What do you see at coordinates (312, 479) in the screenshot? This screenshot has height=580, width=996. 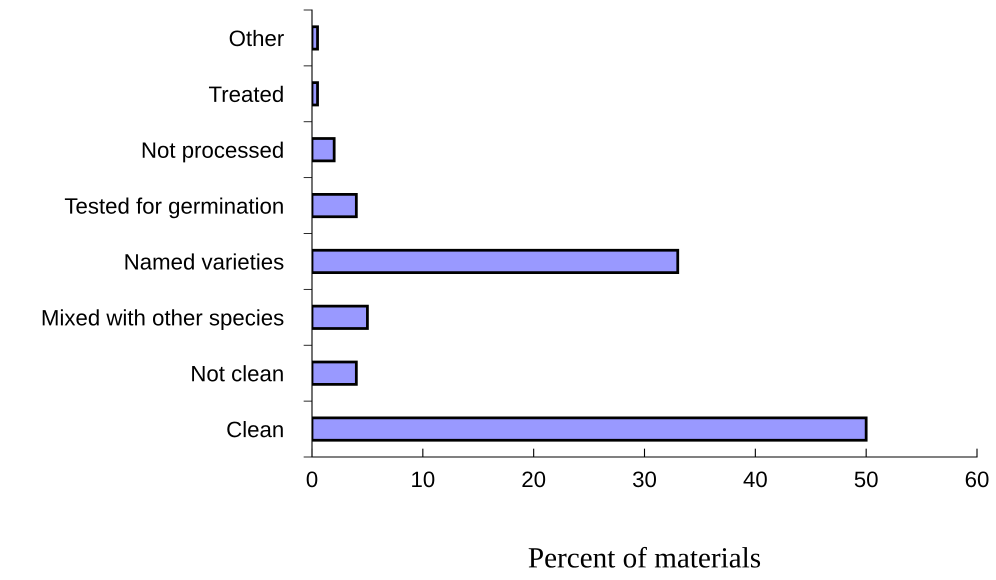 I see `x-tick-label: 0` at bounding box center [312, 479].